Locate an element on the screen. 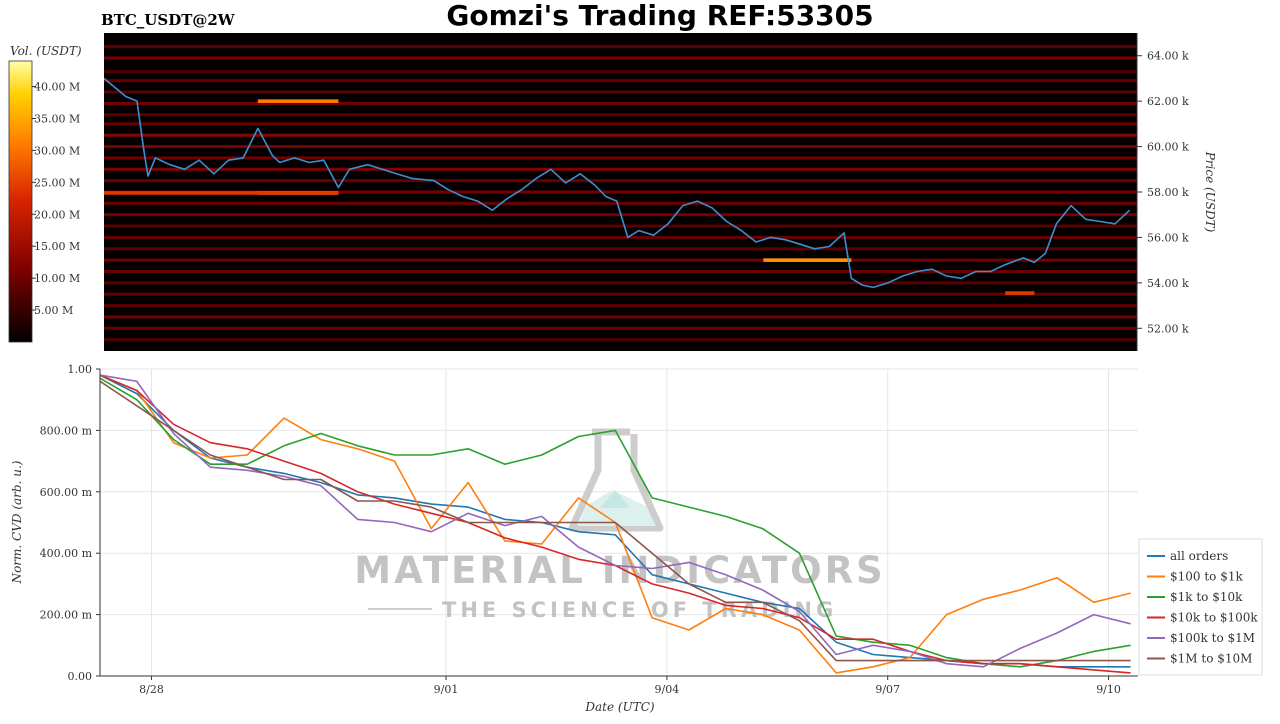 This screenshot has width=1280, height=724. legend-label: $100k to $1M is located at coordinates (1212, 638).